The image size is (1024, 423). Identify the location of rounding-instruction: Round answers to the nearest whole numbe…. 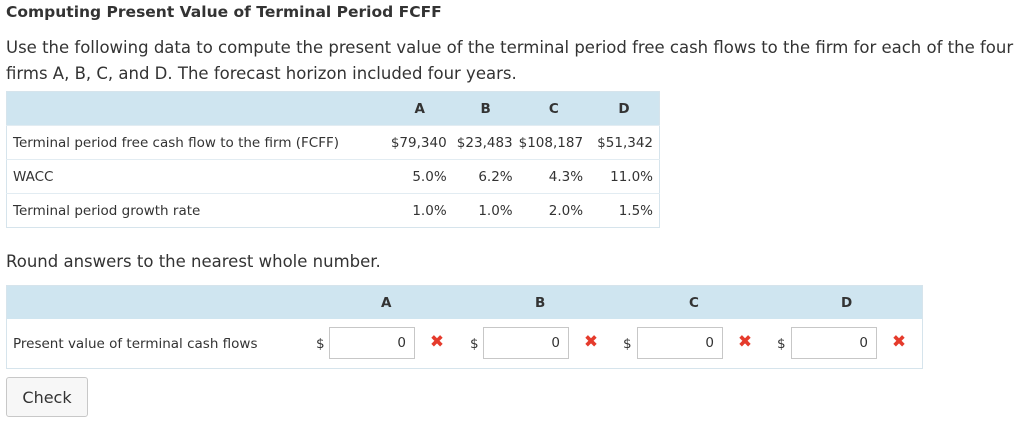
(193, 261).